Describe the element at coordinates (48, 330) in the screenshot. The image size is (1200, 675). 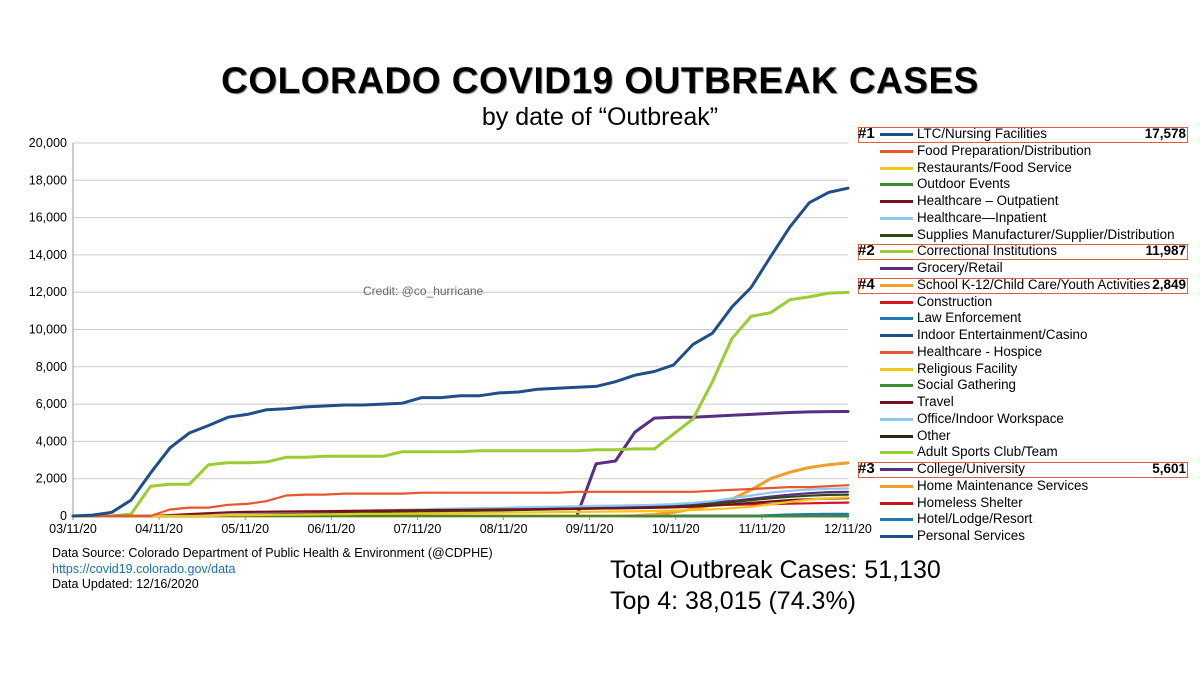
I see `y-tick-label: 10,000` at that location.